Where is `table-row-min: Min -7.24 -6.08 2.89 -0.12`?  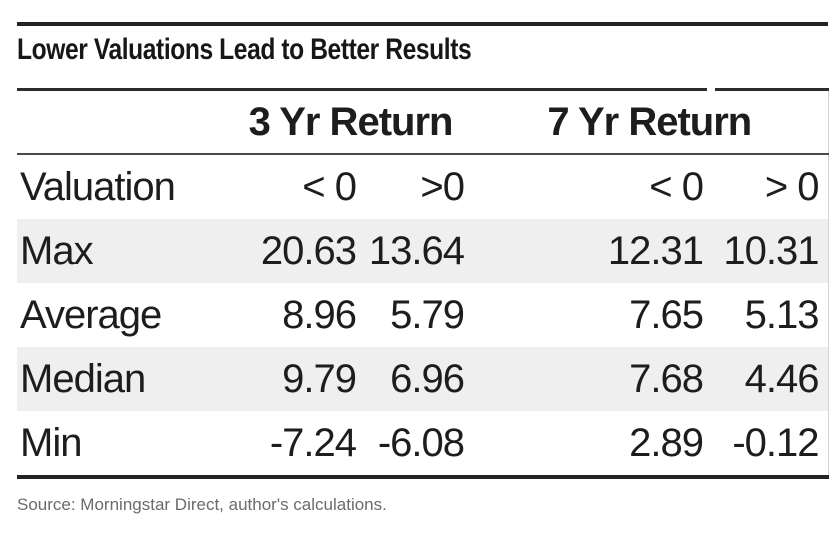 table-row-min: Min -7.24 -6.08 2.89 -0.12 is located at coordinates (422, 444).